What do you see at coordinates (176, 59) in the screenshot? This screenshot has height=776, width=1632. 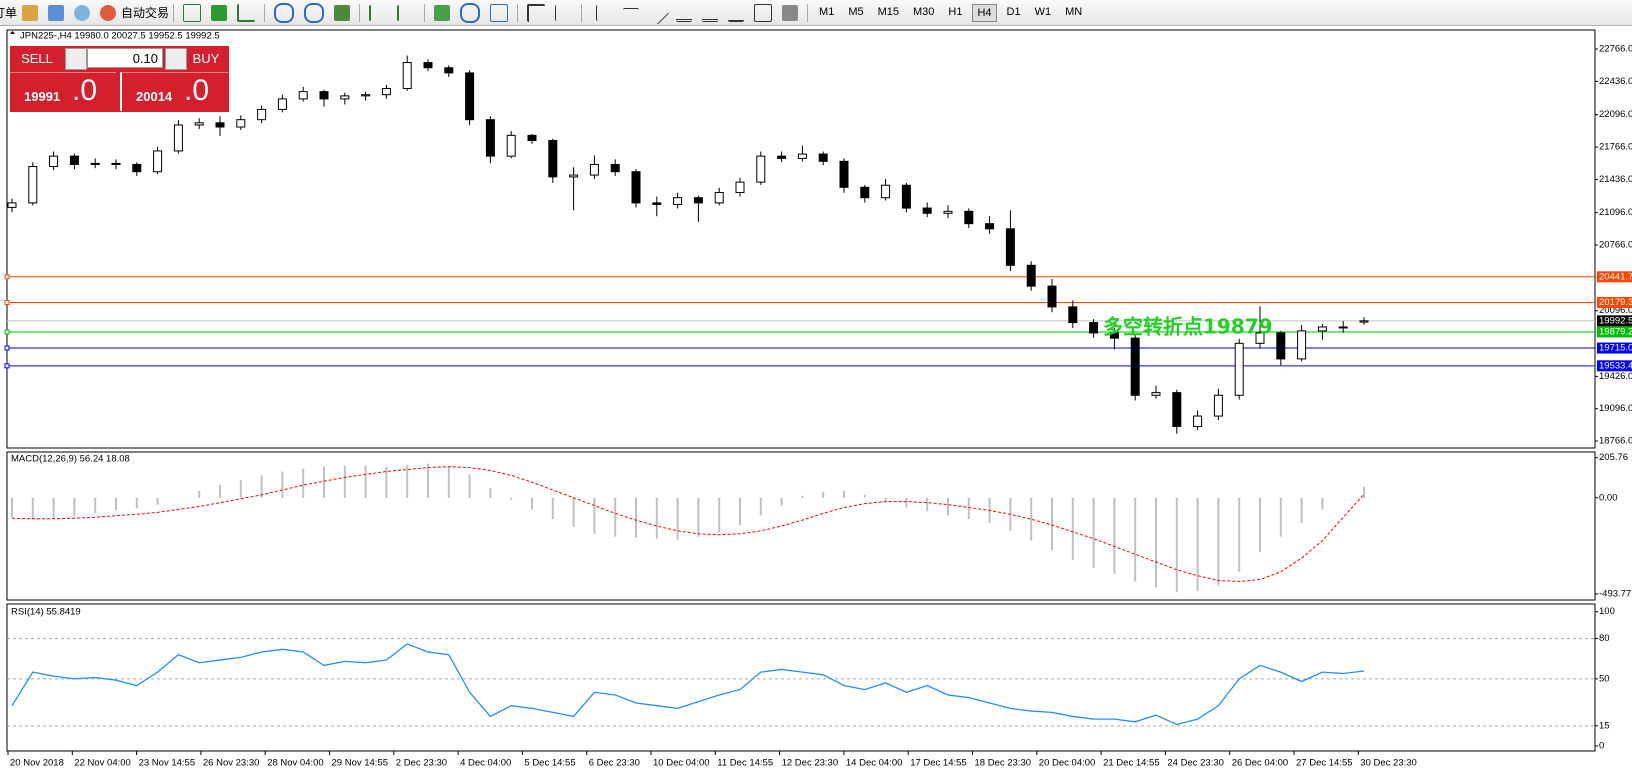 I see `lot-up` at bounding box center [176, 59].